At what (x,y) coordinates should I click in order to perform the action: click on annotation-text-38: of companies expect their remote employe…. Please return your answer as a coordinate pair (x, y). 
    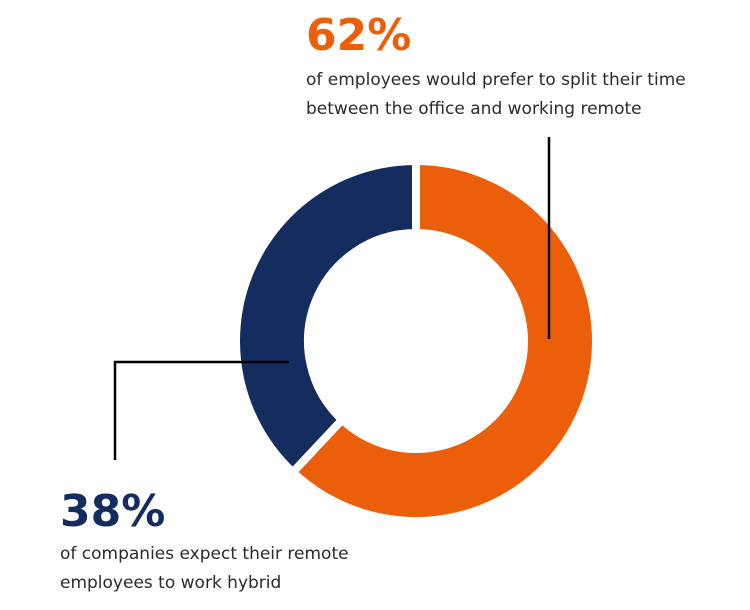
    Looking at the image, I should click on (240, 569).